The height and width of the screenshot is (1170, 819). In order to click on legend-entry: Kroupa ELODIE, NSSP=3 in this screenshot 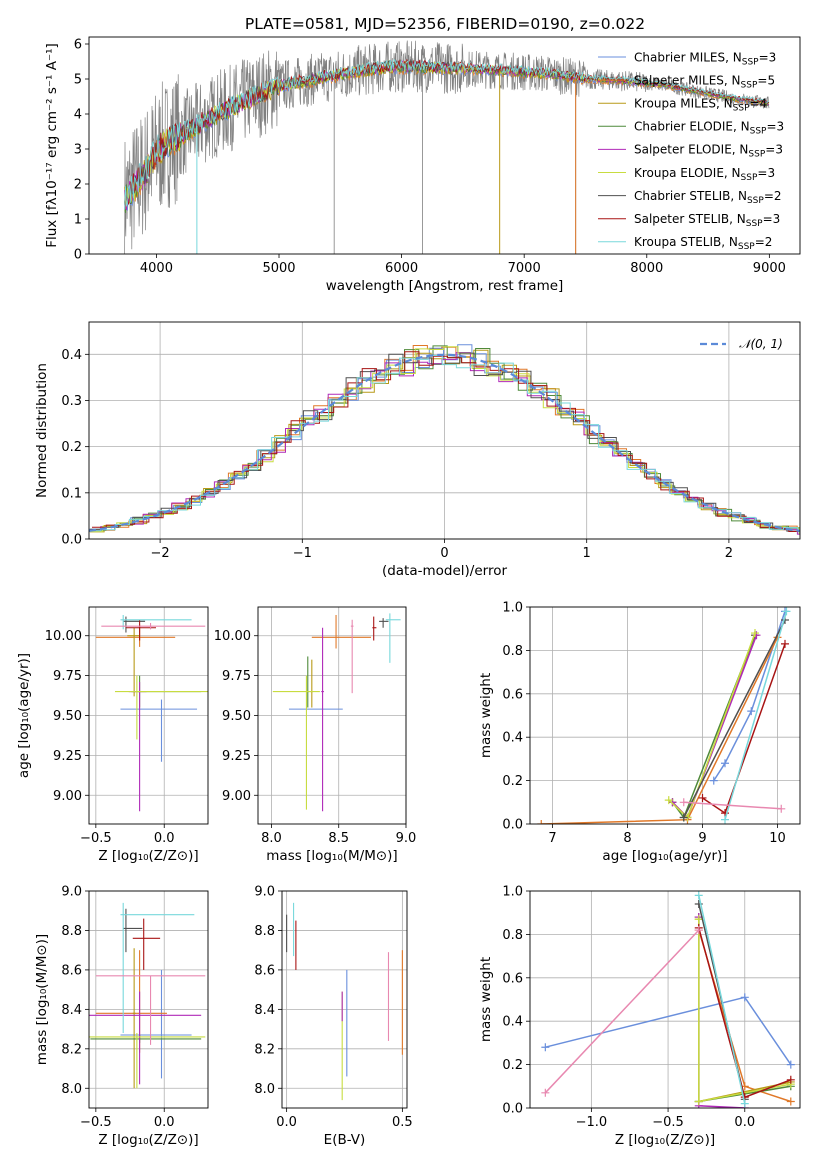, I will do `click(704, 174)`.